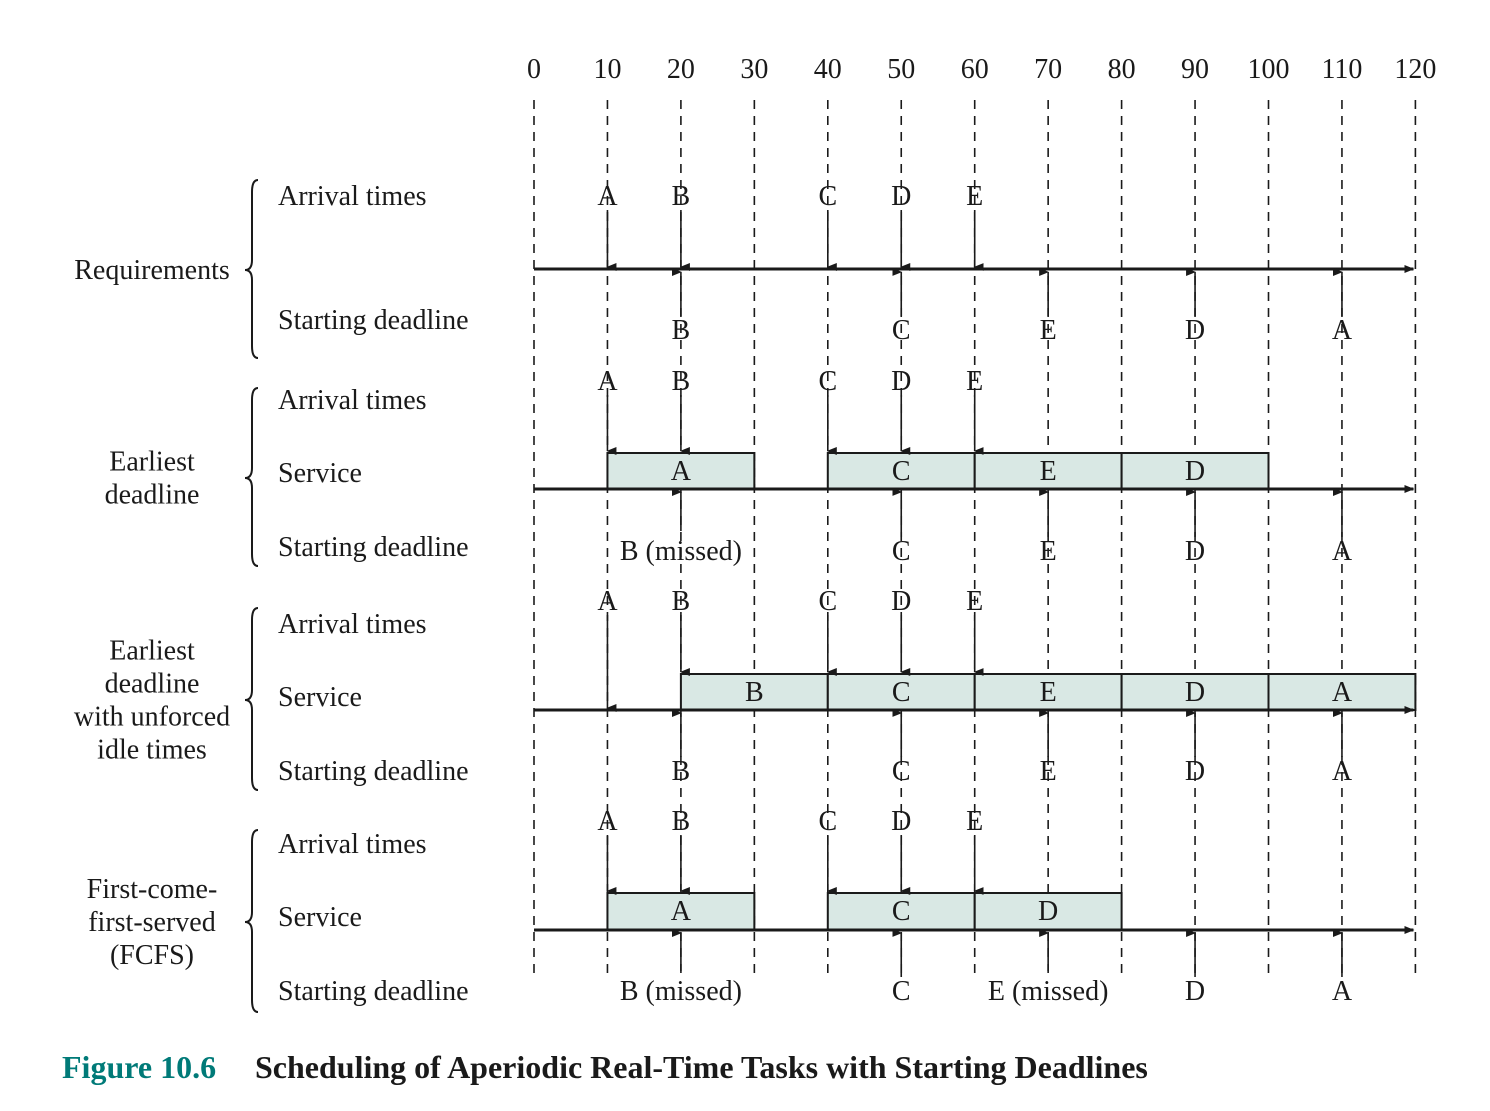 The height and width of the screenshot is (1111, 1490). I want to click on caption-number: Figure 10.6, so click(139, 1067).